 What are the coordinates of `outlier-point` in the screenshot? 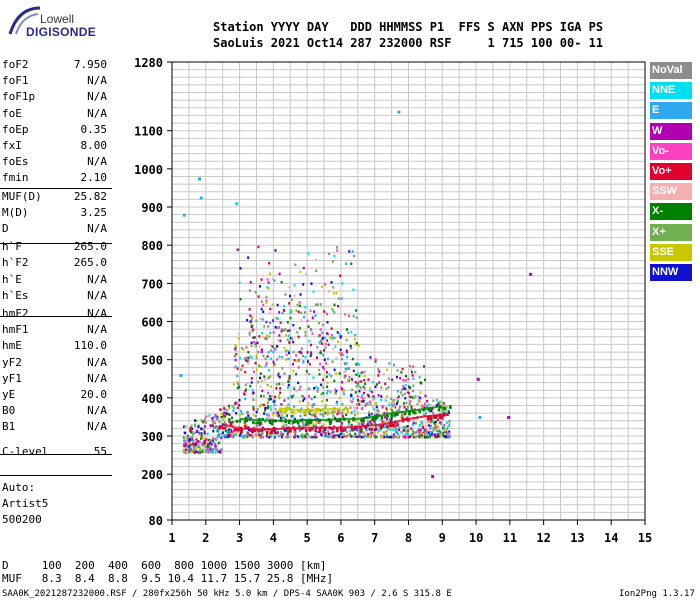 It's located at (200, 179).